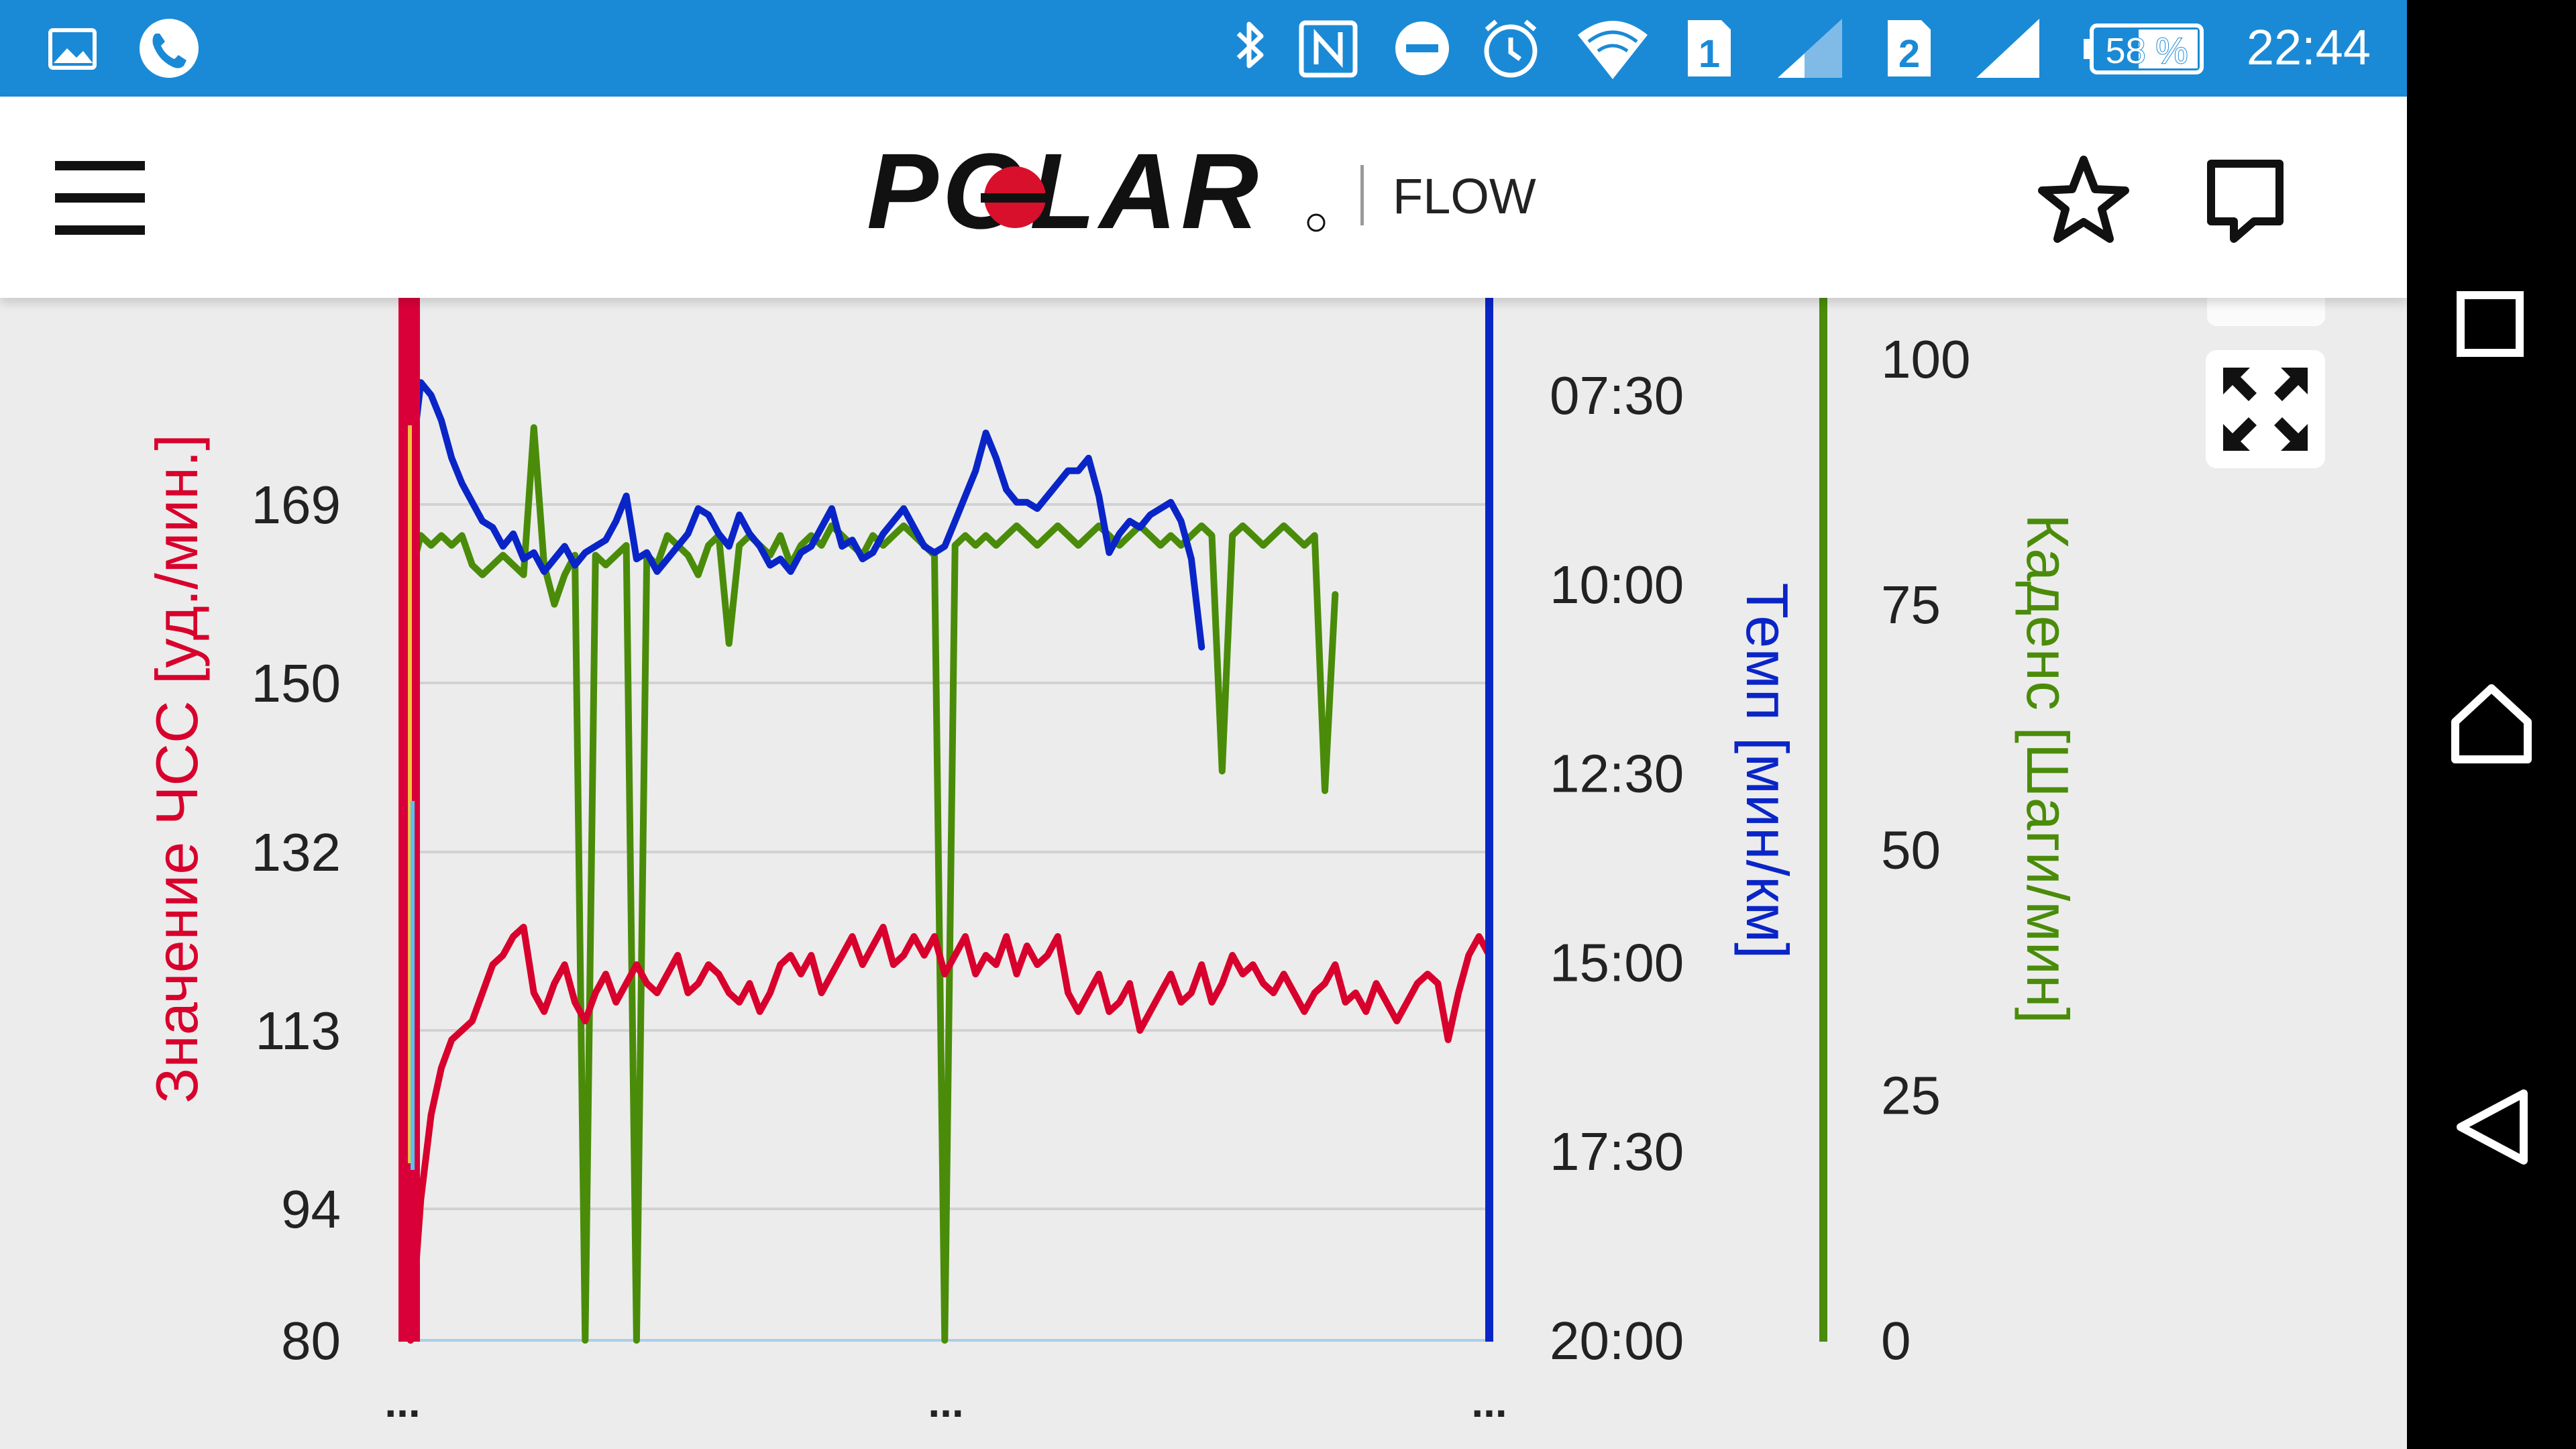 The image size is (2576, 1449). What do you see at coordinates (1767, 771) in the screenshot?
I see `pace-axis-title: Темп [мин/км]` at bounding box center [1767, 771].